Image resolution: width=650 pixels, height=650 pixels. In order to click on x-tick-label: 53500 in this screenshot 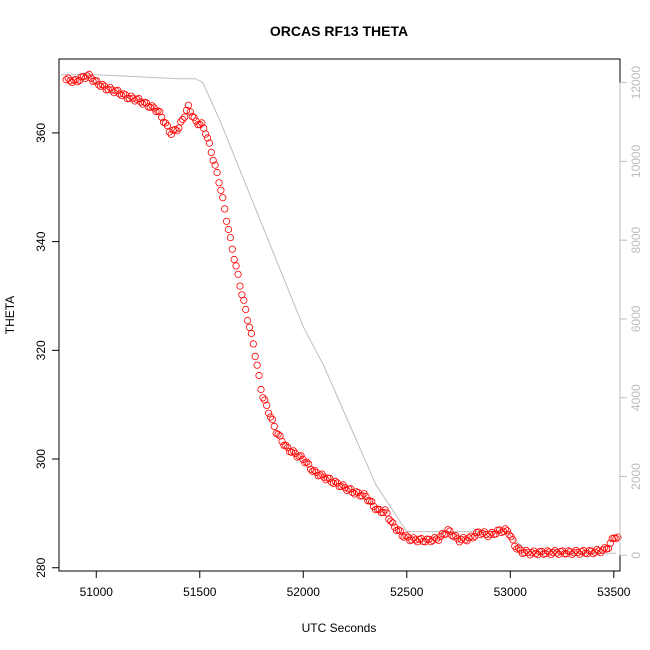, I will do `click(614, 592)`.